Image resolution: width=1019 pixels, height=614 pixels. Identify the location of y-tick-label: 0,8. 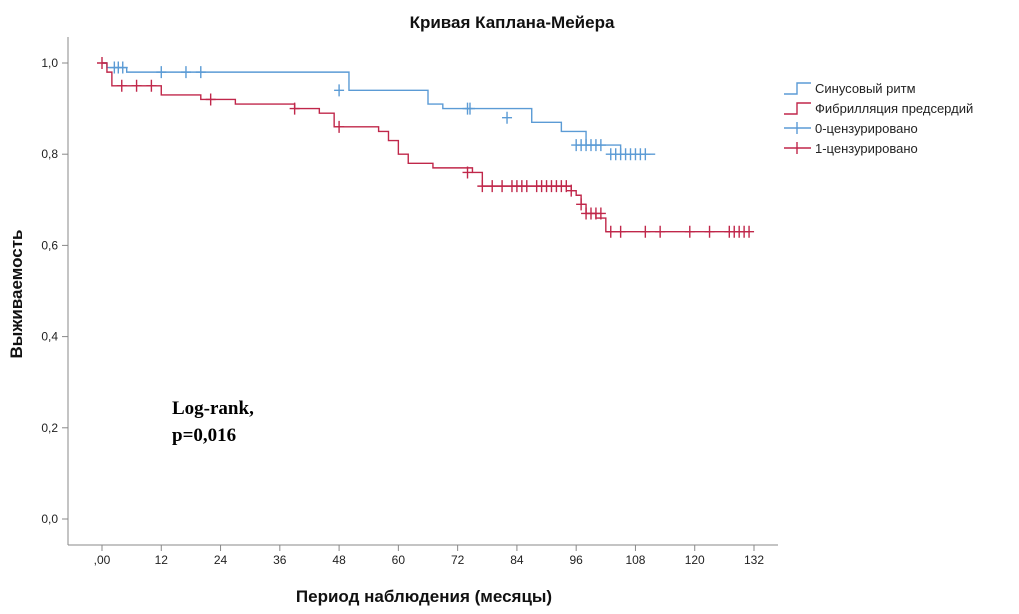
(49, 154).